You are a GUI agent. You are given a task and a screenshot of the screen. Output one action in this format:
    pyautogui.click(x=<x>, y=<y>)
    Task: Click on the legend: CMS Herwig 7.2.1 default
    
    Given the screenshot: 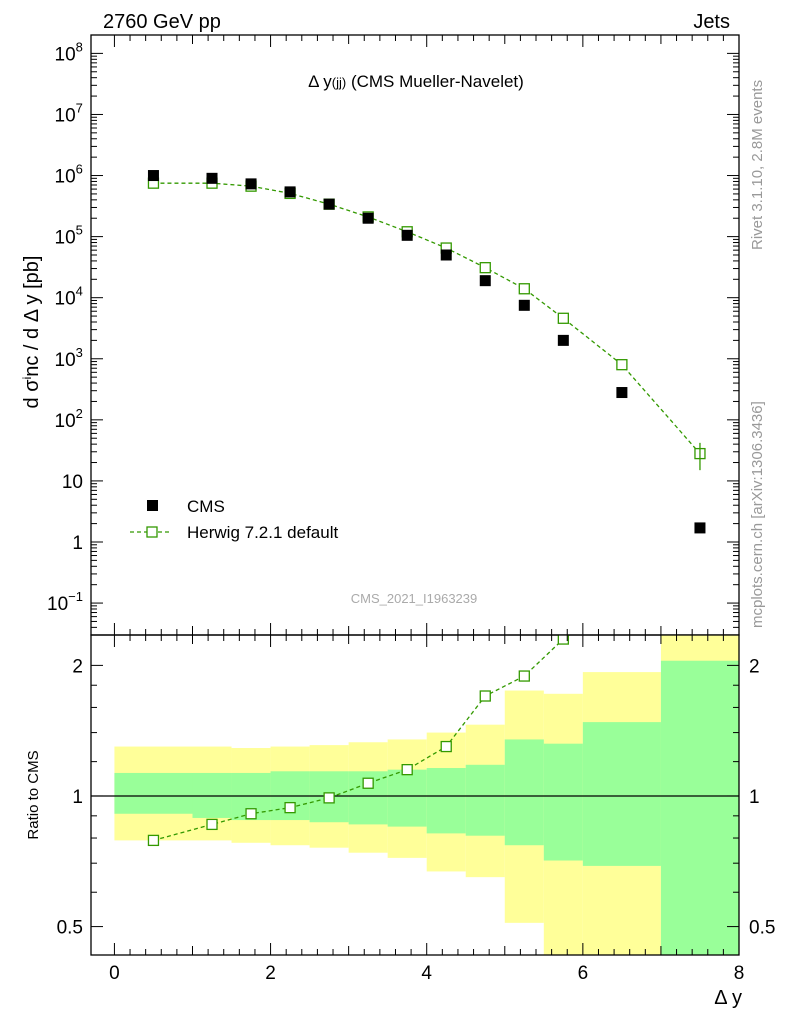 What is the action you would take?
    pyautogui.click(x=234, y=519)
    